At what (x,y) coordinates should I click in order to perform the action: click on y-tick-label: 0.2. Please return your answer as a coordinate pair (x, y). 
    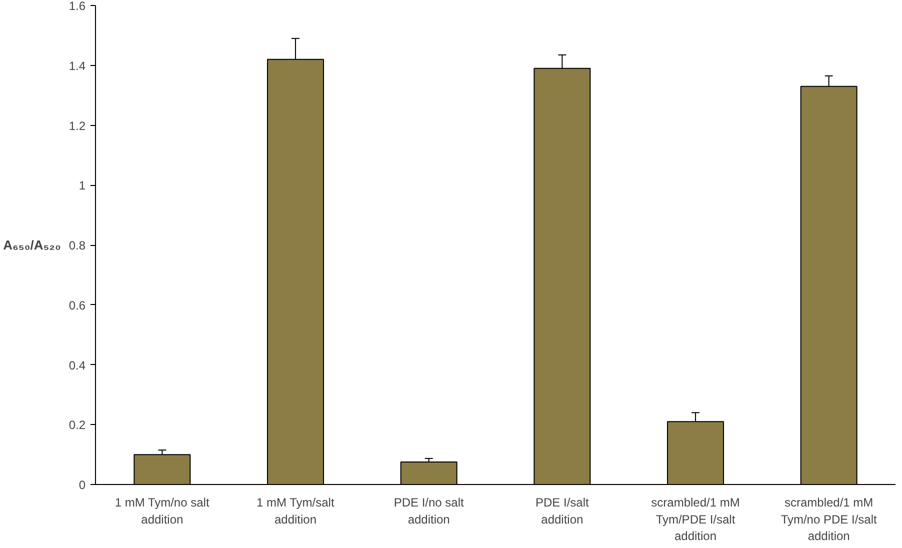
    Looking at the image, I should click on (77, 425).